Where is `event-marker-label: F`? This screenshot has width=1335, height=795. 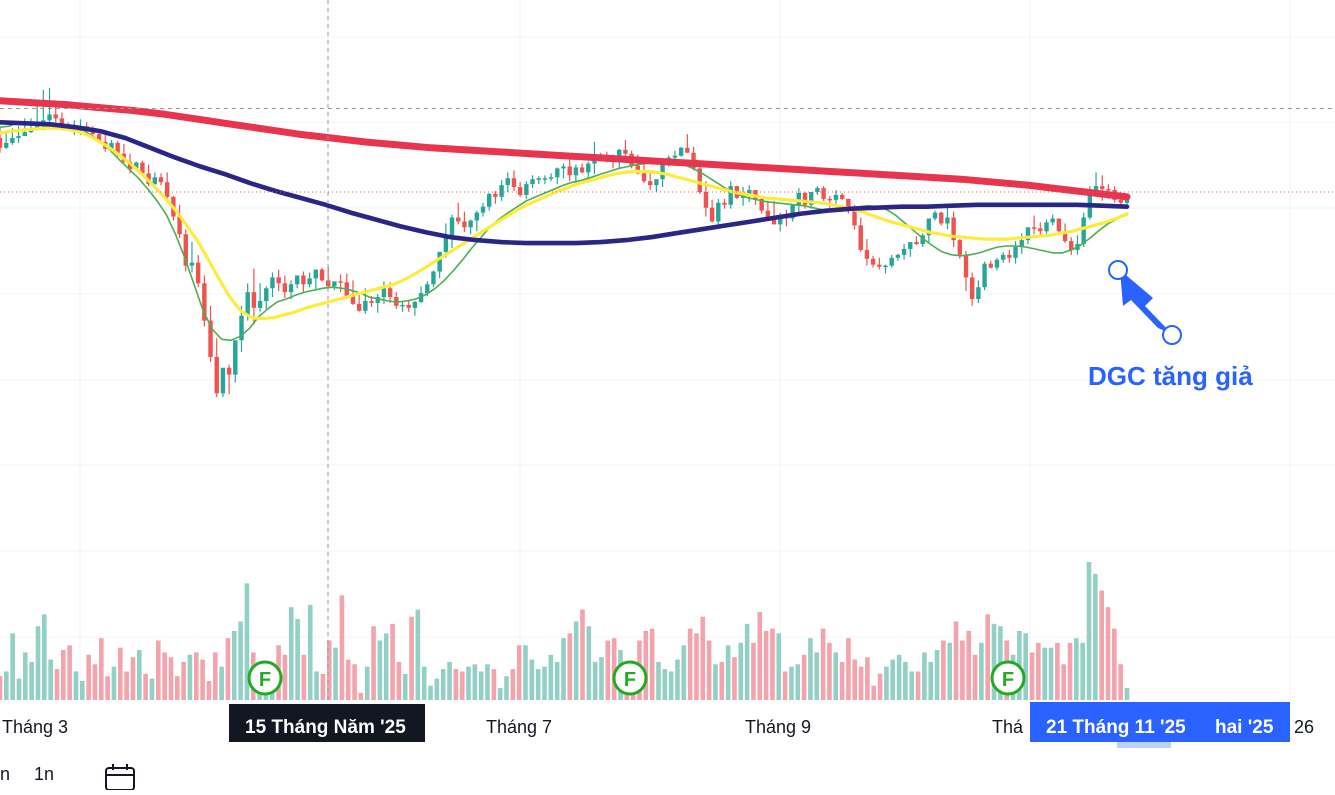 event-marker-label: F is located at coordinates (1008, 680).